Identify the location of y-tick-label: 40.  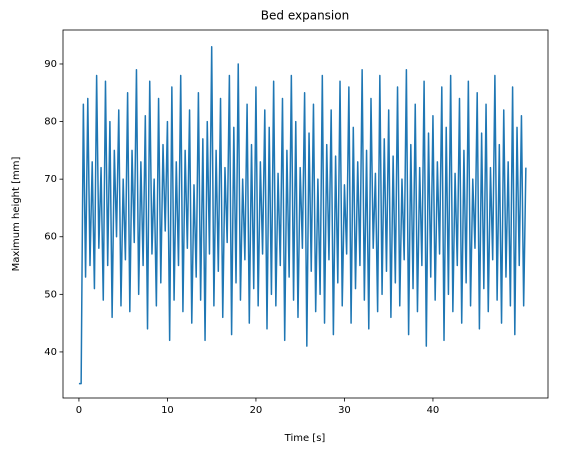
(50, 352).